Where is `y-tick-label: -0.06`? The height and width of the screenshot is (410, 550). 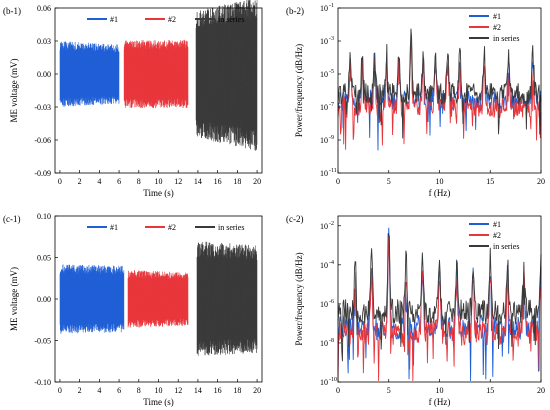
y-tick-label: -0.06 is located at coordinates (42, 140).